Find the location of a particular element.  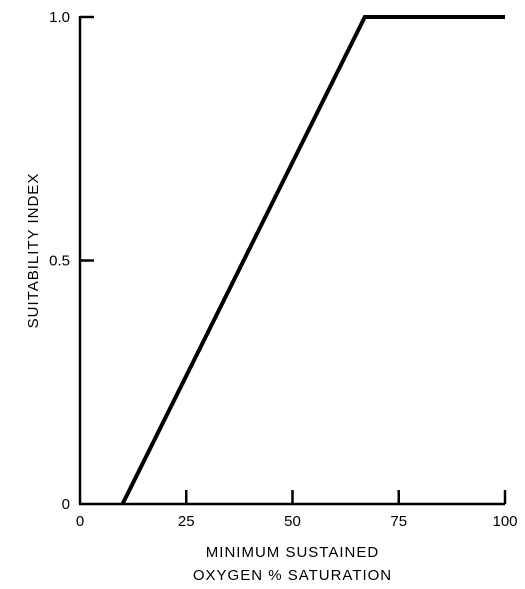

x-tick-label: 25 is located at coordinates (186, 521).